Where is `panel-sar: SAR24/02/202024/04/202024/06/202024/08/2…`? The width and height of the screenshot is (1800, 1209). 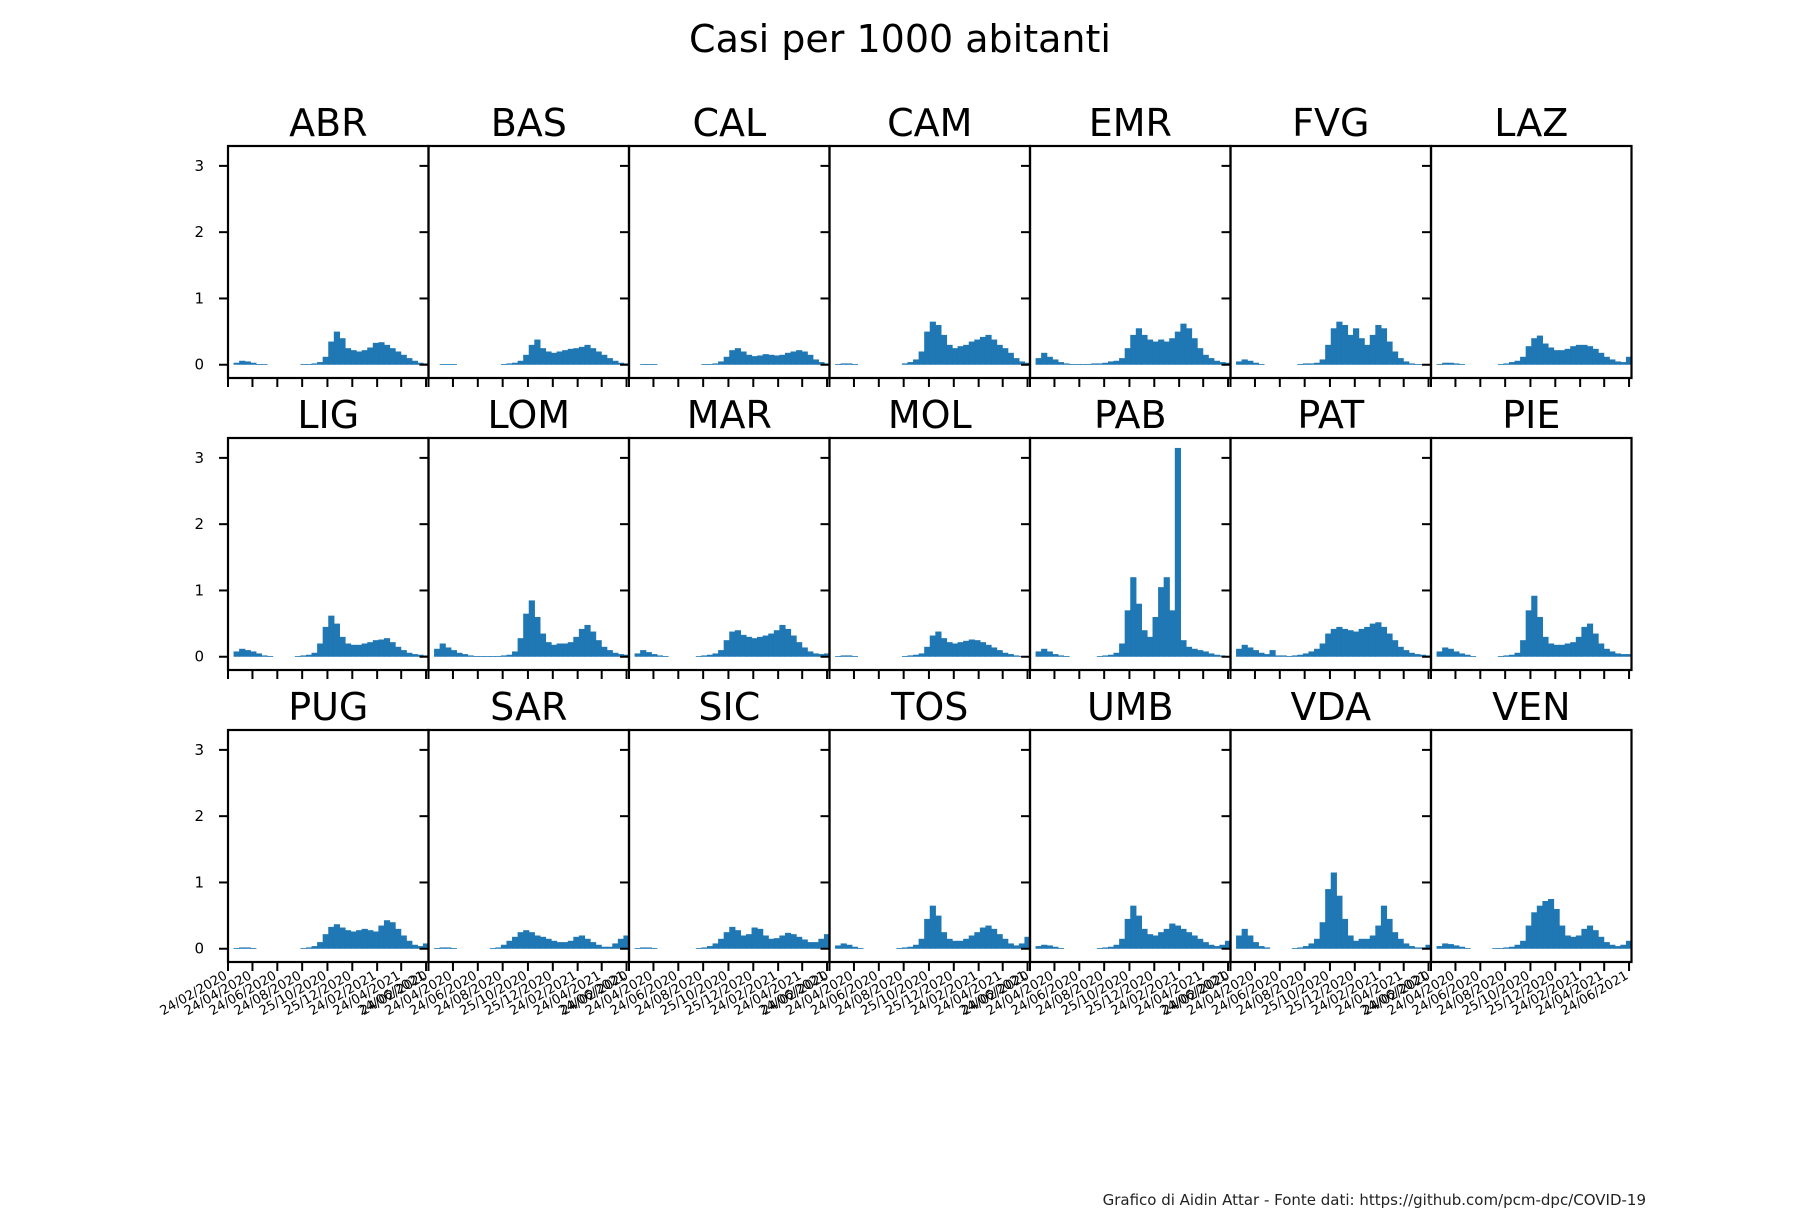
panel-sar: SAR24/02/202024/04/202024/06/202024/08/2… is located at coordinates (494, 852).